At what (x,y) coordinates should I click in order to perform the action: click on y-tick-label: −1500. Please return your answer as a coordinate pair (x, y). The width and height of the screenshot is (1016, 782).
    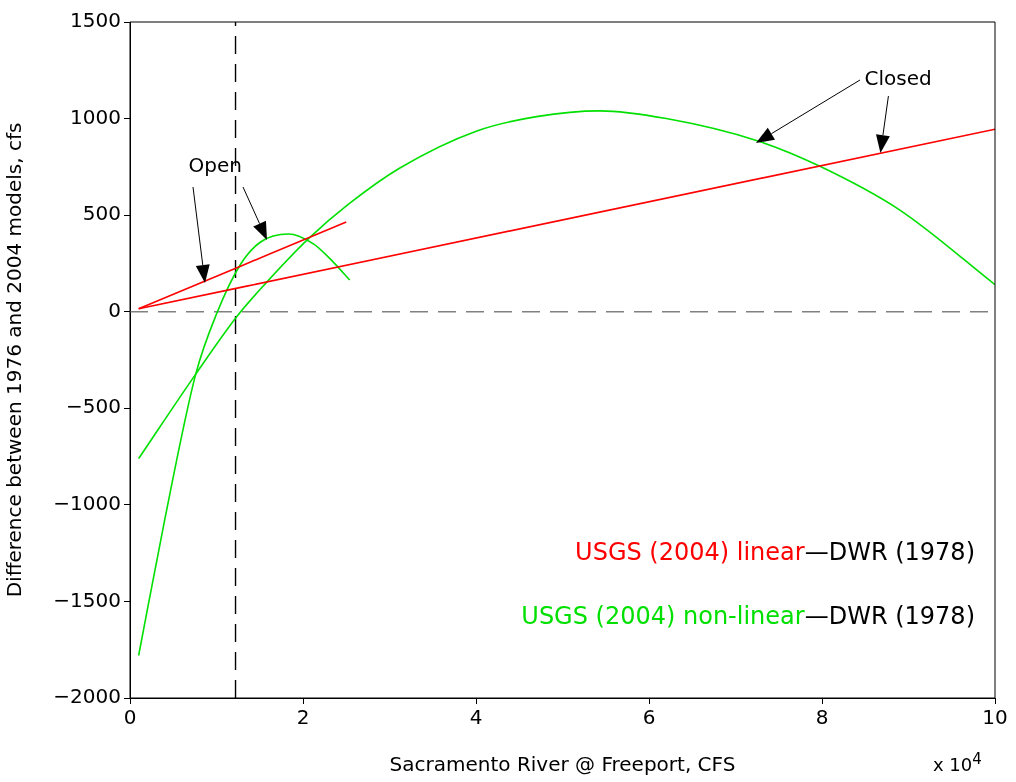
    Looking at the image, I should click on (87, 599).